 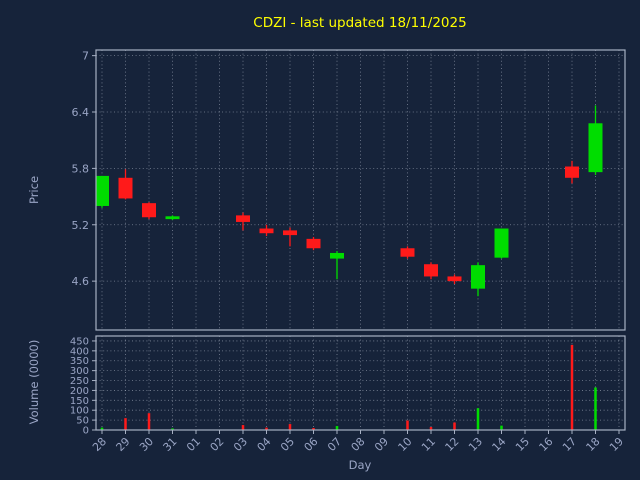 I want to click on chart-title: CDZI - last updated 18/11/2025, so click(x=359, y=23).